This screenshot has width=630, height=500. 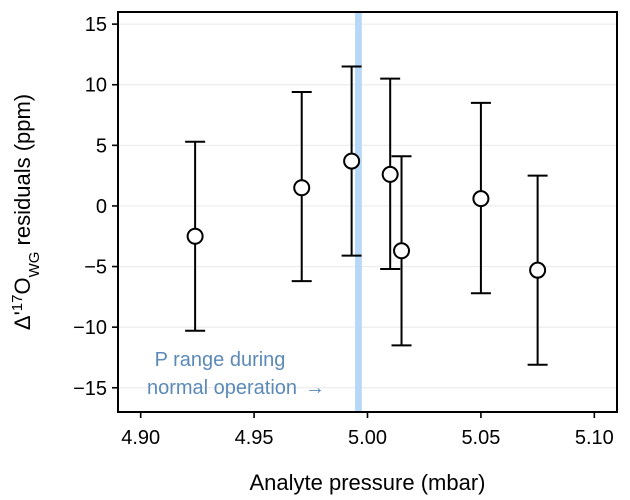 What do you see at coordinates (222, 388) in the screenshot?
I see `annotation-line-2-text: normal operation` at bounding box center [222, 388].